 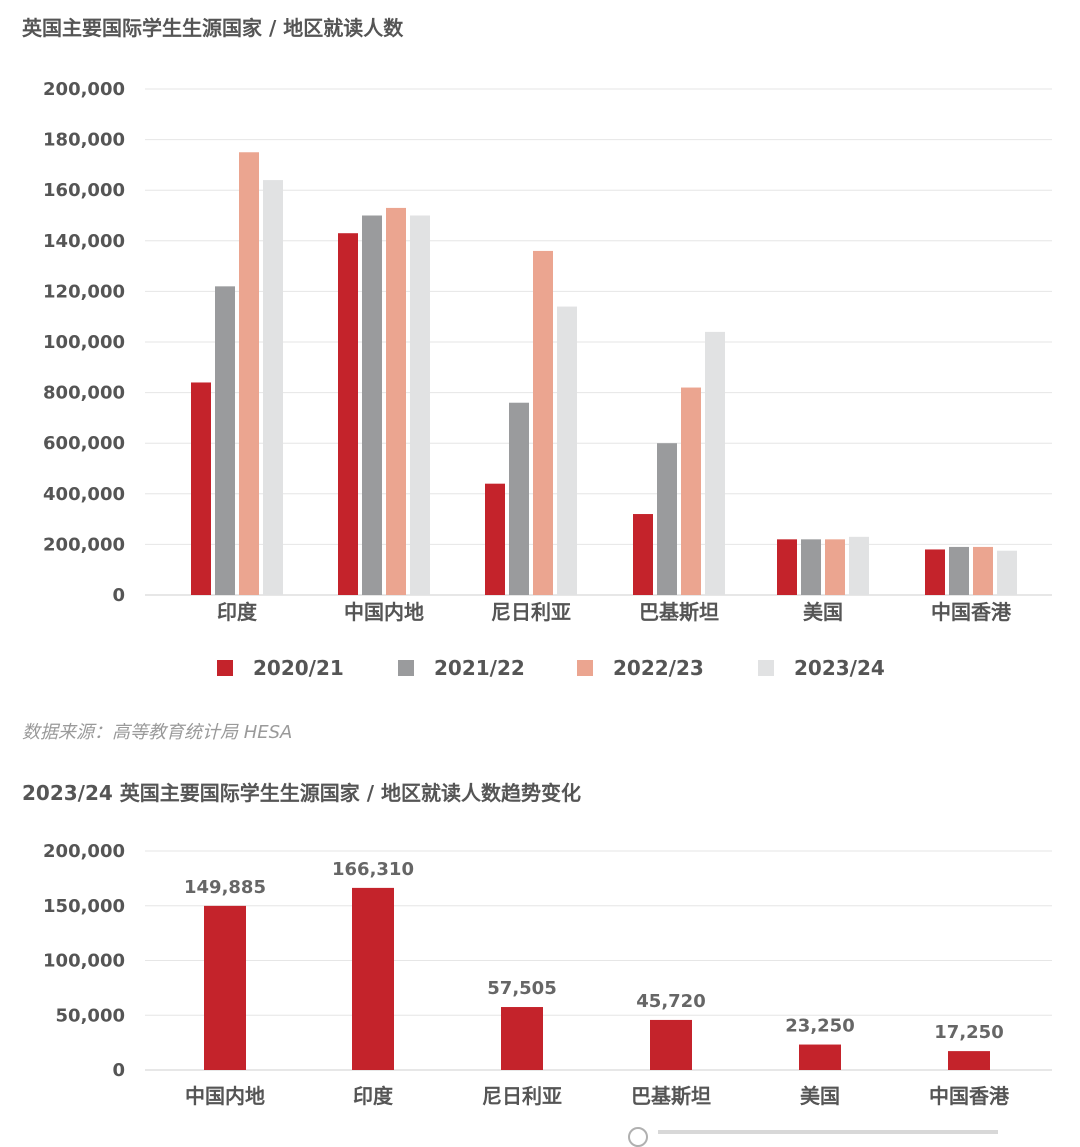 I want to click on legend-item-2022-23: 2022/23, so click(x=640, y=668).